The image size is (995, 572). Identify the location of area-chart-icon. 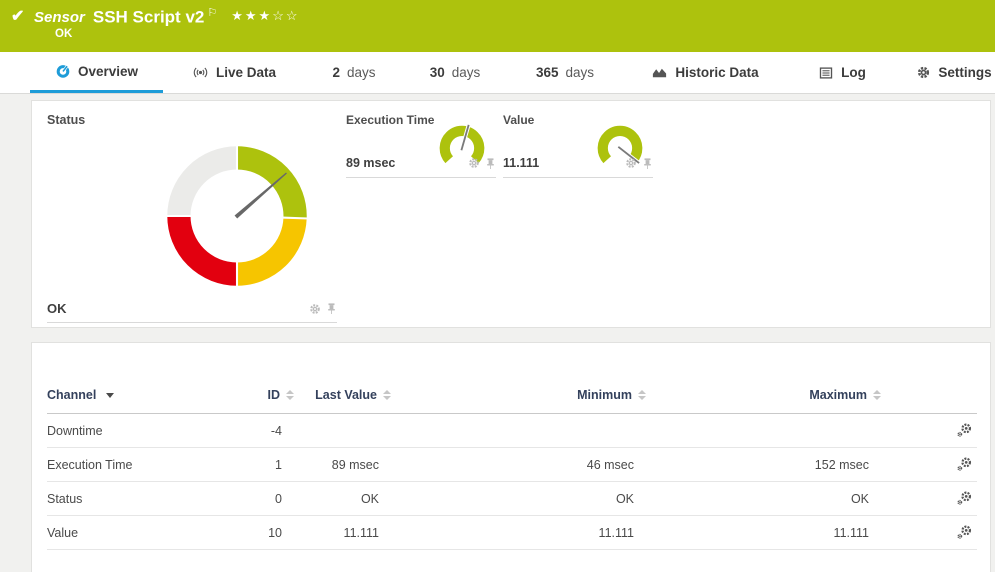
(660, 73).